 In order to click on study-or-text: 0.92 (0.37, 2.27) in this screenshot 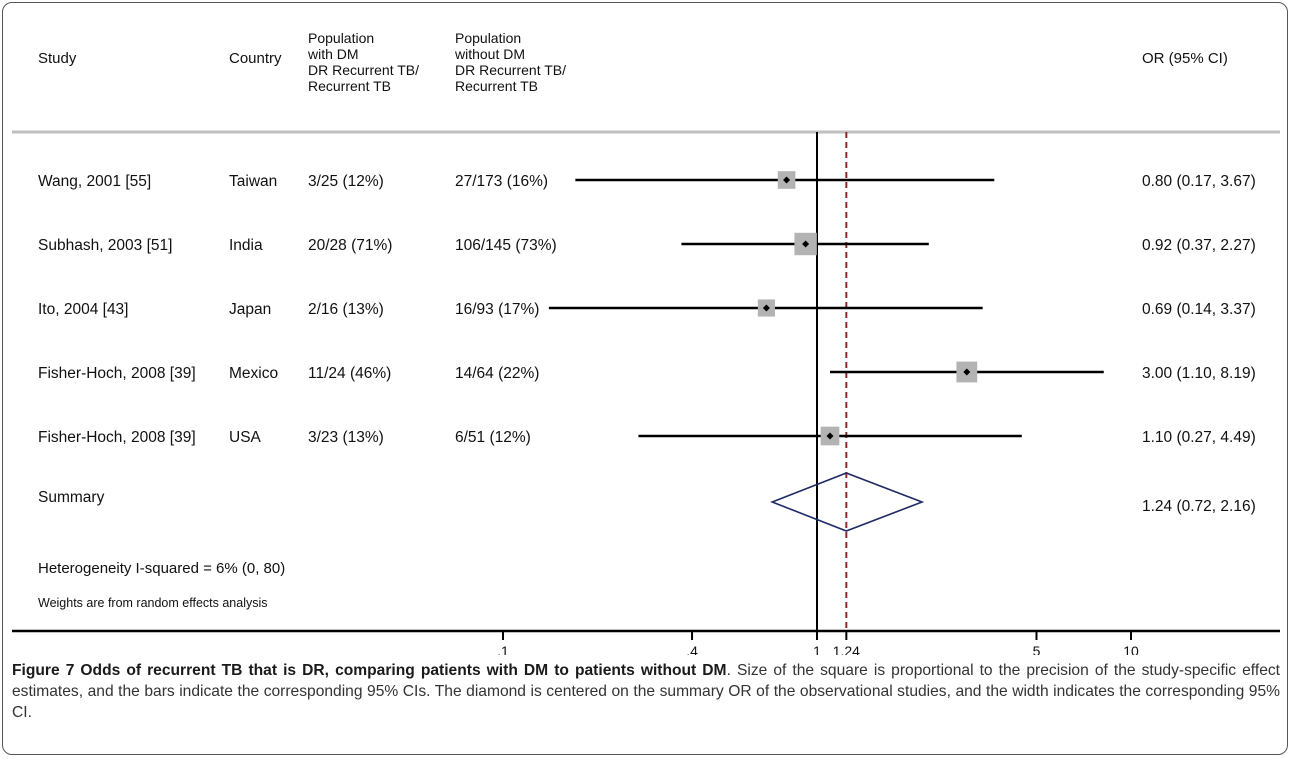, I will do `click(1199, 245)`.